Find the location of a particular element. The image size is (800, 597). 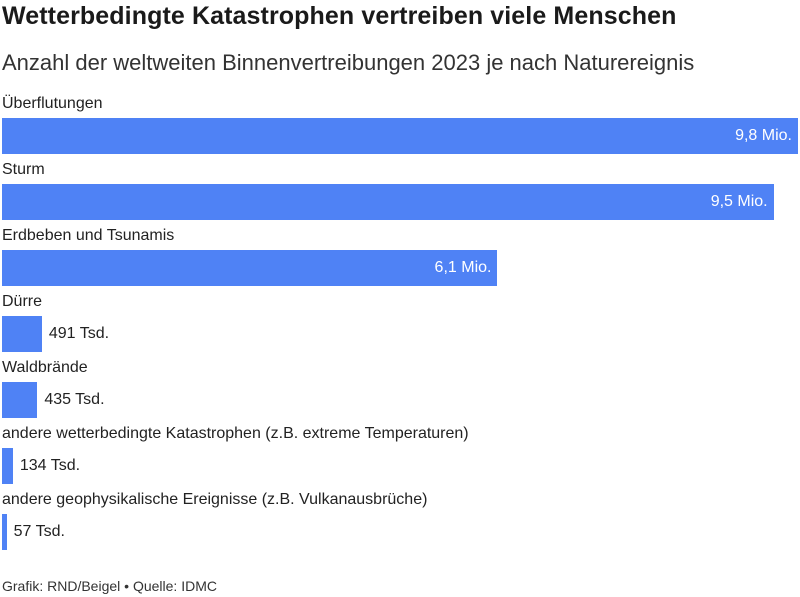

bar-row: Sturm 9,5 Mio. is located at coordinates (400, 194).